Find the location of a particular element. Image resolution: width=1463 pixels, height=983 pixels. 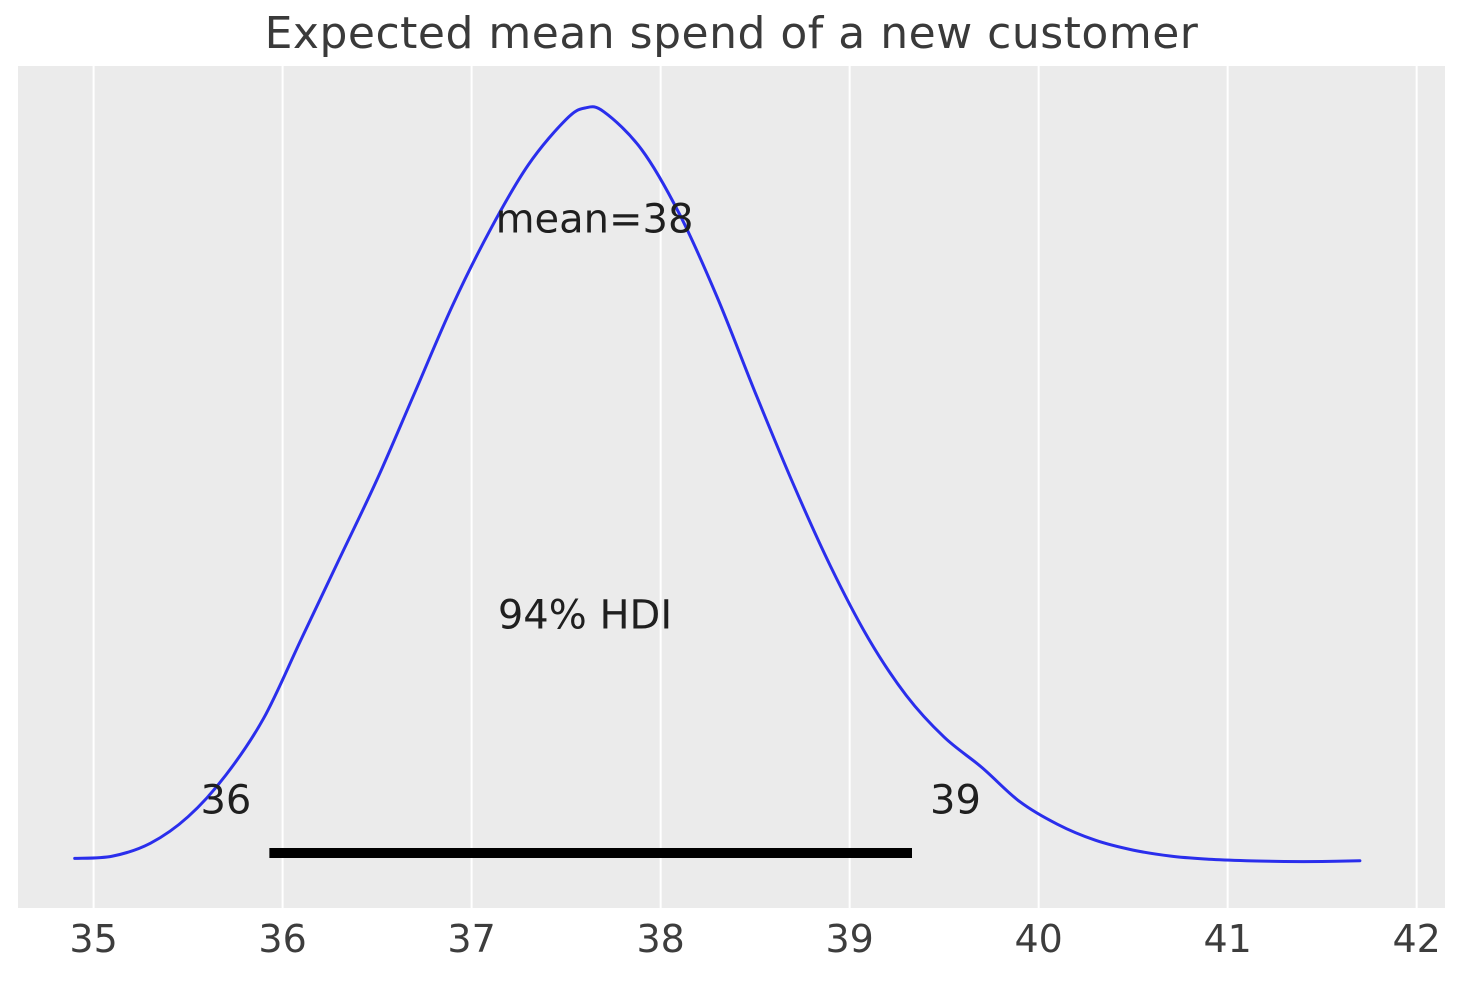

x-tick-label-36: 36 is located at coordinates (282, 939).